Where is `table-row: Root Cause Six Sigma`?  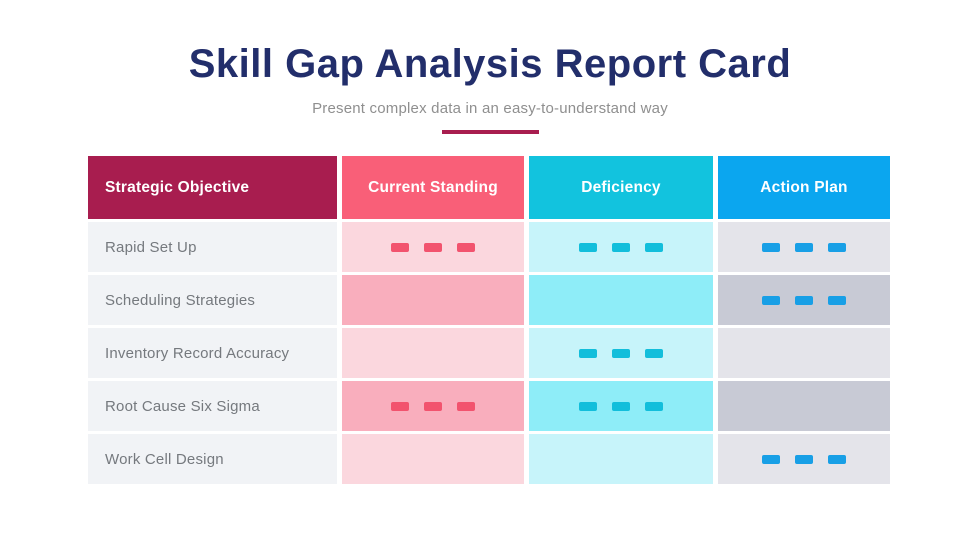 table-row: Root Cause Six Sigma is located at coordinates (489, 406).